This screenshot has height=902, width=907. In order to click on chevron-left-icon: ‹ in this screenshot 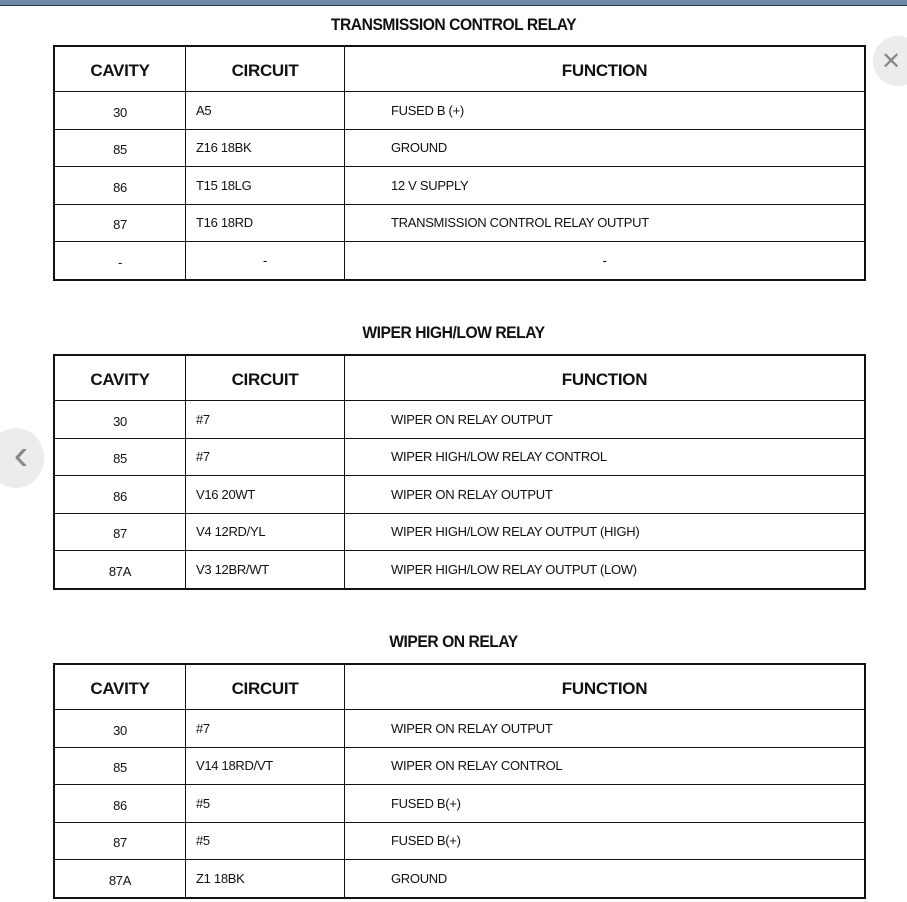, I will do `click(21, 454)`.